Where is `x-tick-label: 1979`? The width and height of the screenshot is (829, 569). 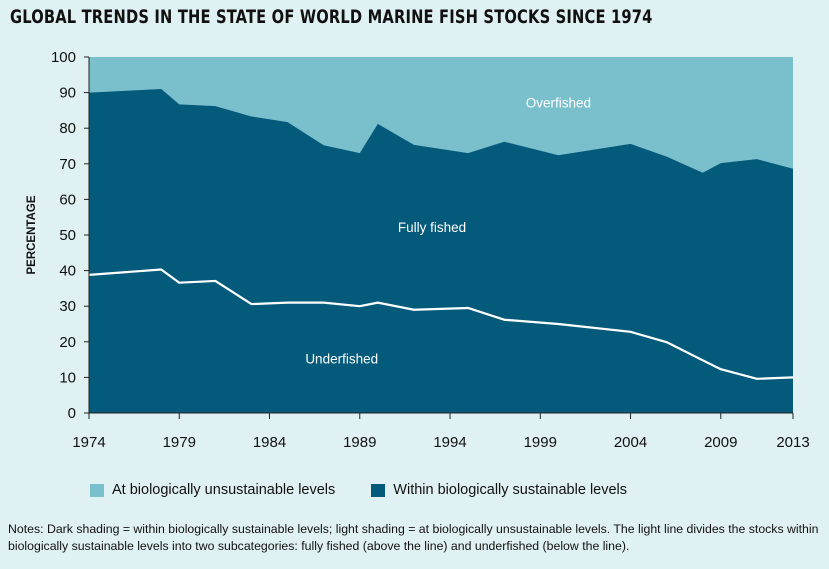
x-tick-label: 1979 is located at coordinates (179, 442).